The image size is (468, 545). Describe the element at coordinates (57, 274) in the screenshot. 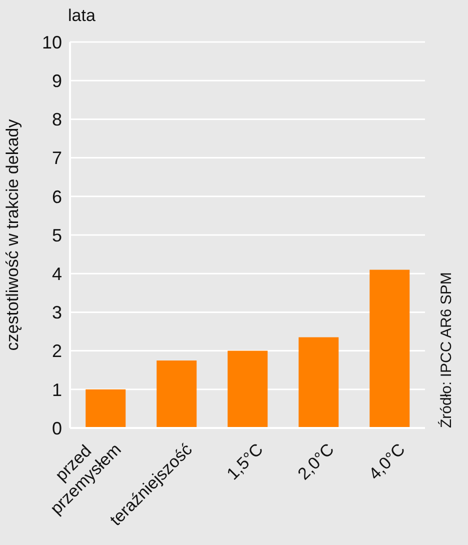

I see `y-tick-label: 4` at that location.